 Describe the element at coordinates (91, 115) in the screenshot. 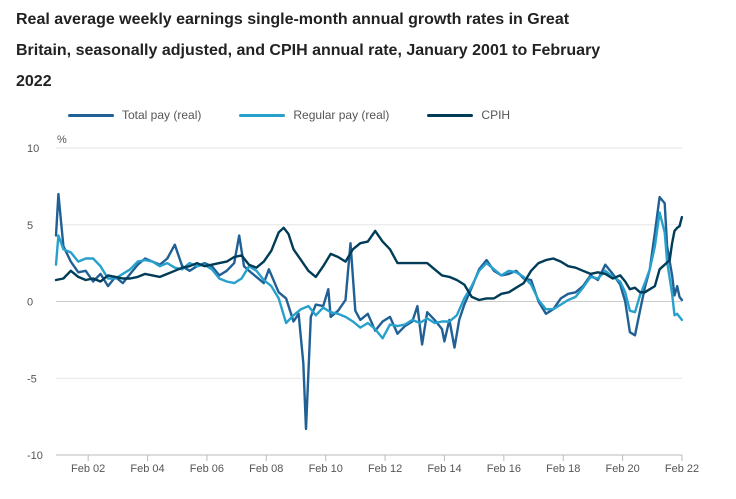

I see `legend-swatch-total-pay` at that location.